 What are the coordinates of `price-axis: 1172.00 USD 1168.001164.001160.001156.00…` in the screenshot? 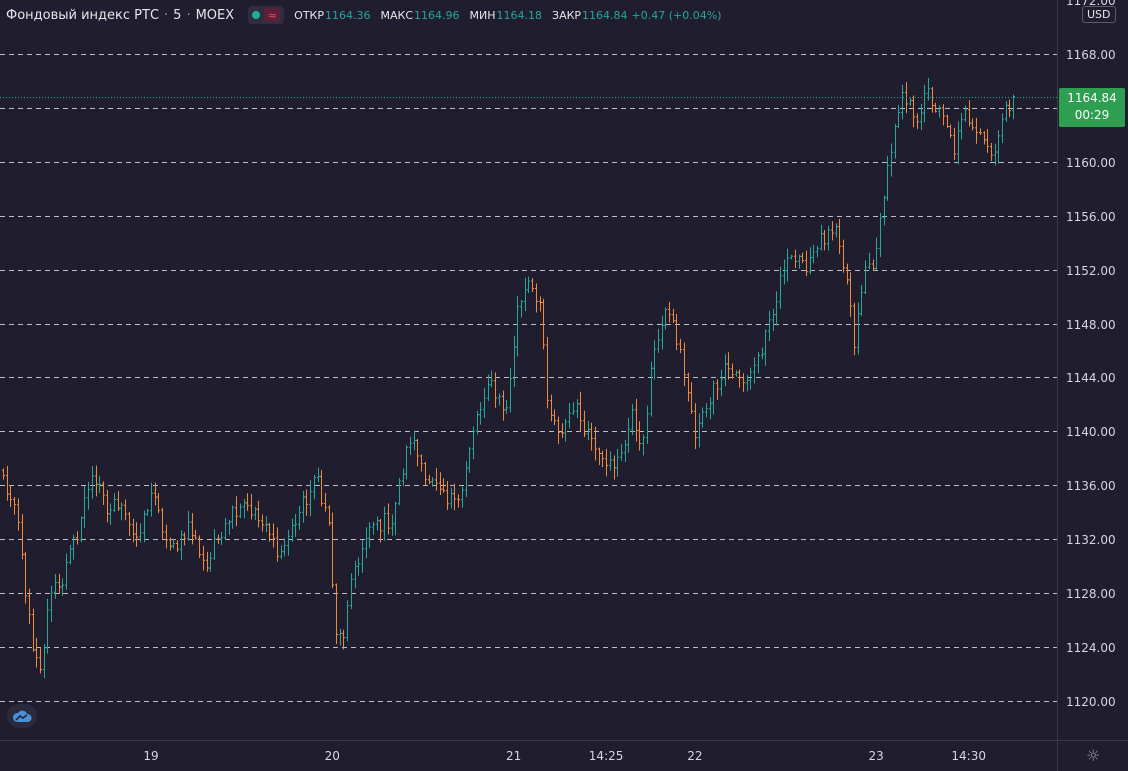 It's located at (1092, 370).